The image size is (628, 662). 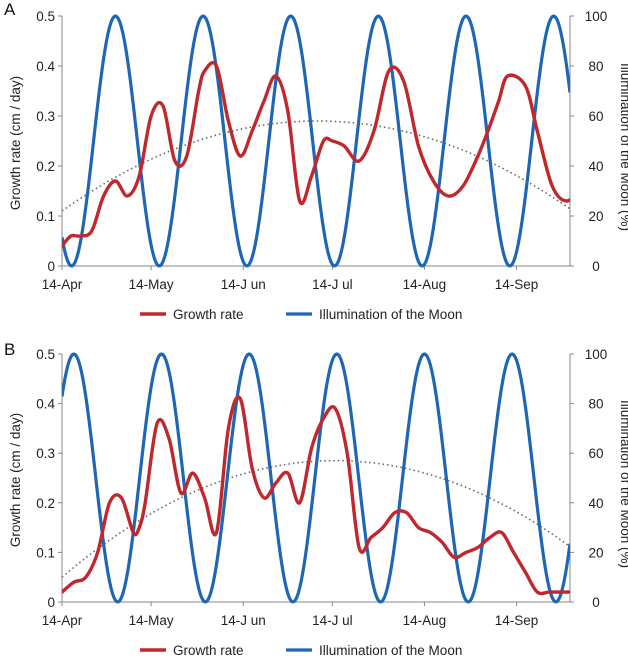 I want to click on panel-label-b: B, so click(x=10, y=349).